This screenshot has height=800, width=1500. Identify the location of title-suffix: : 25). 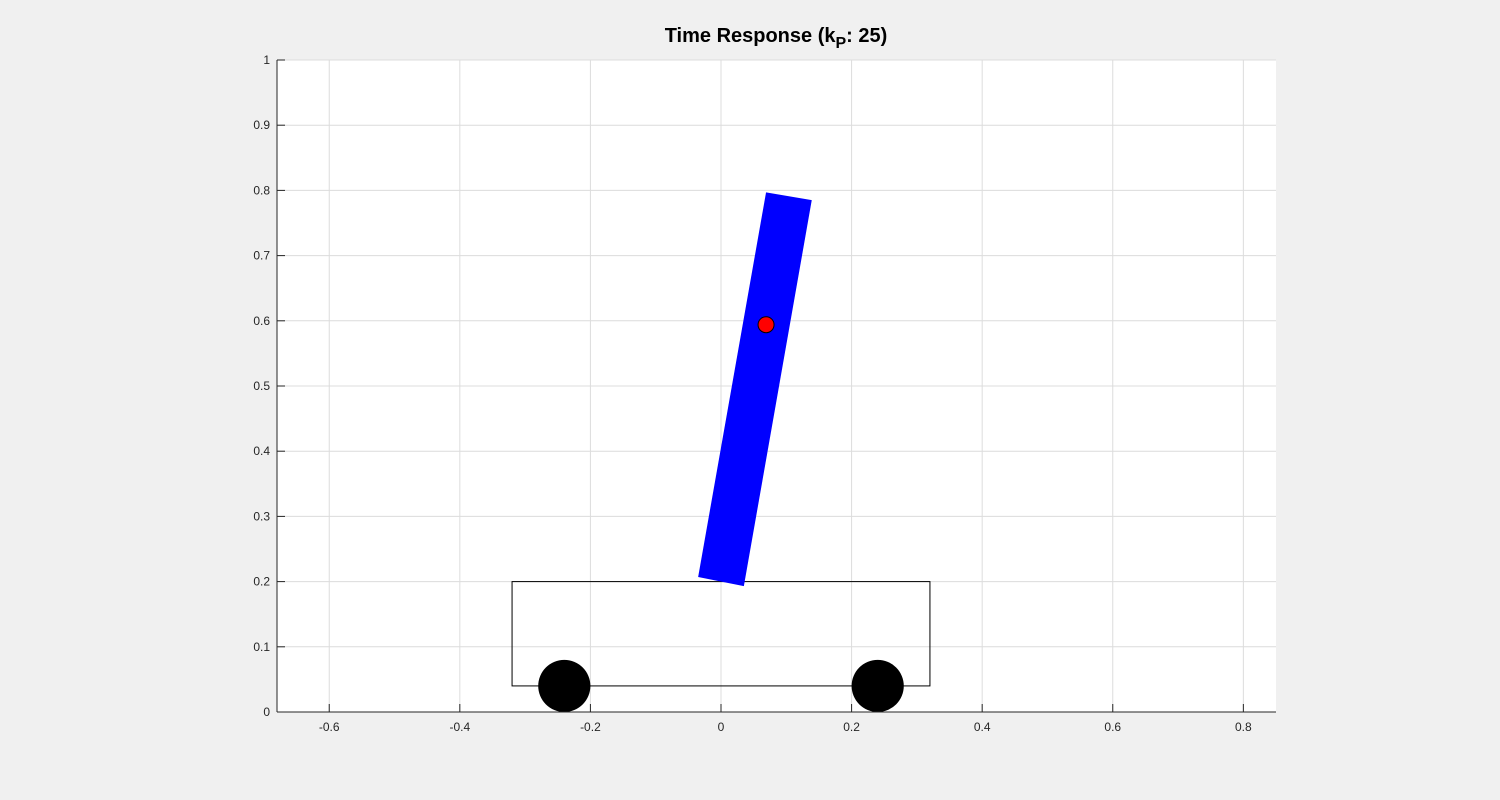
(866, 36).